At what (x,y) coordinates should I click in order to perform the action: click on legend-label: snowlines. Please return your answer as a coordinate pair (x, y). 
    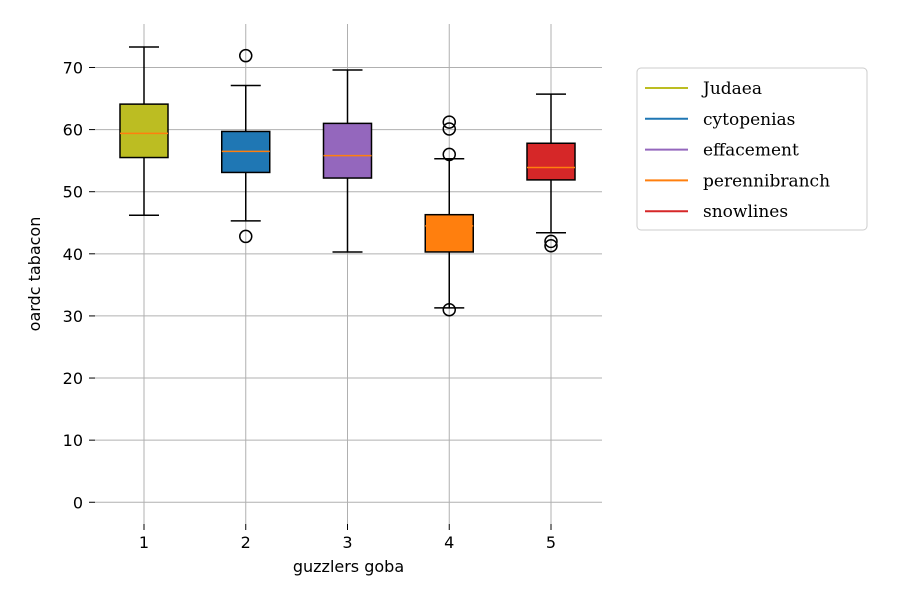
    Looking at the image, I should click on (745, 212).